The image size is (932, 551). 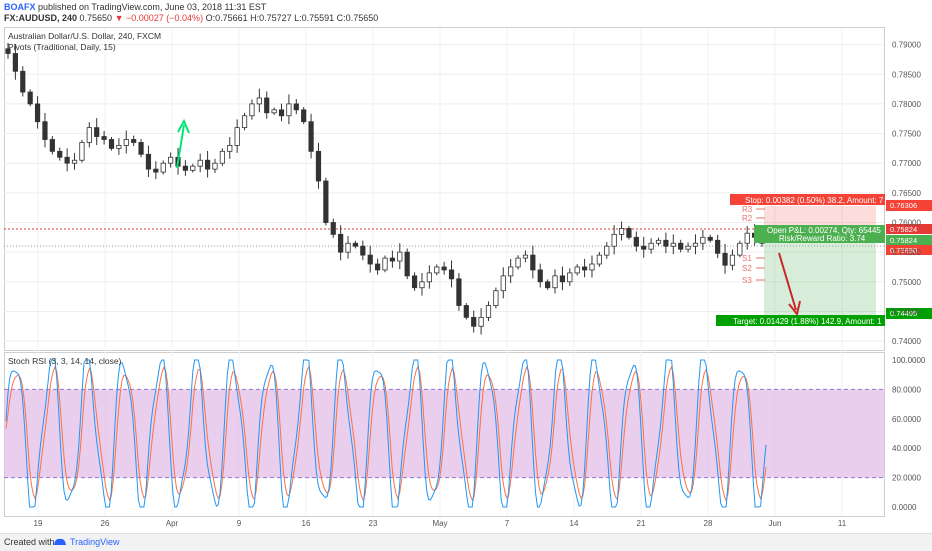 I want to click on time-tick-label: 23, so click(x=373, y=523).